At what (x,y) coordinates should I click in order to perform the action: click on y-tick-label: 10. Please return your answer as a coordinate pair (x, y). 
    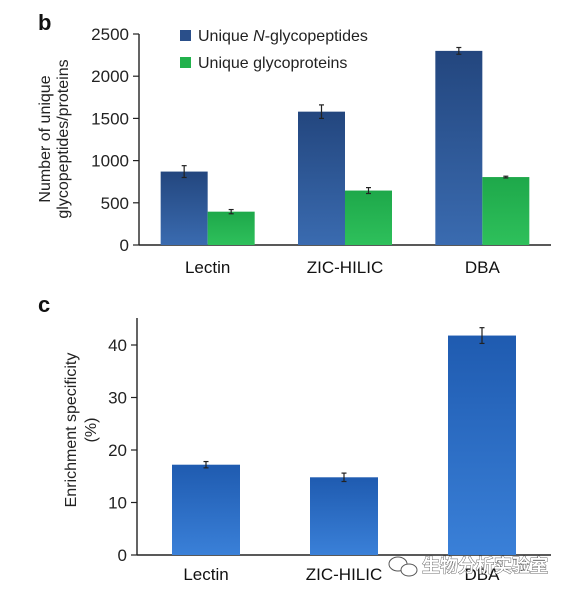
    Looking at the image, I should click on (117, 503).